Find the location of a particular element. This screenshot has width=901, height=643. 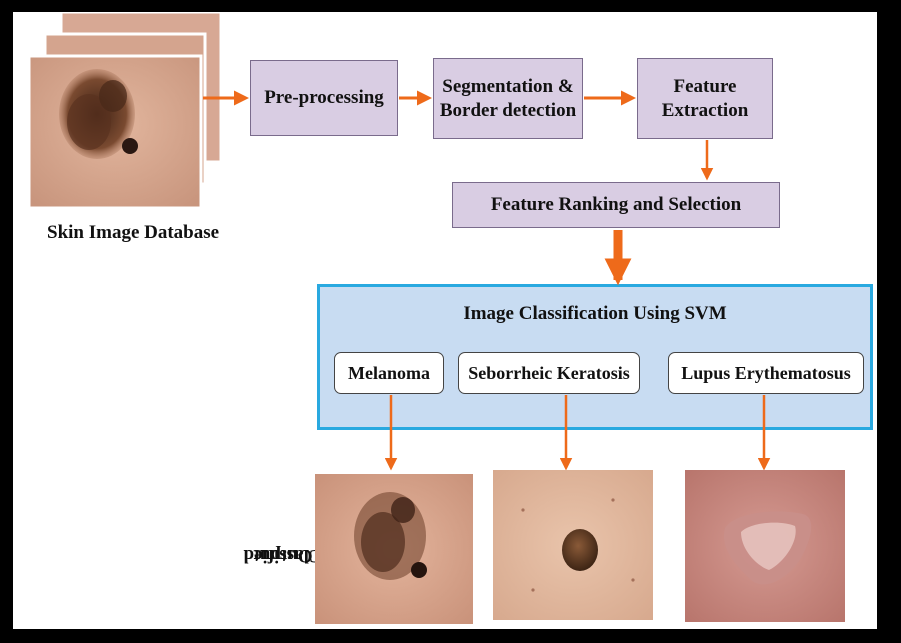

output-image-melanoma is located at coordinates (394, 549).